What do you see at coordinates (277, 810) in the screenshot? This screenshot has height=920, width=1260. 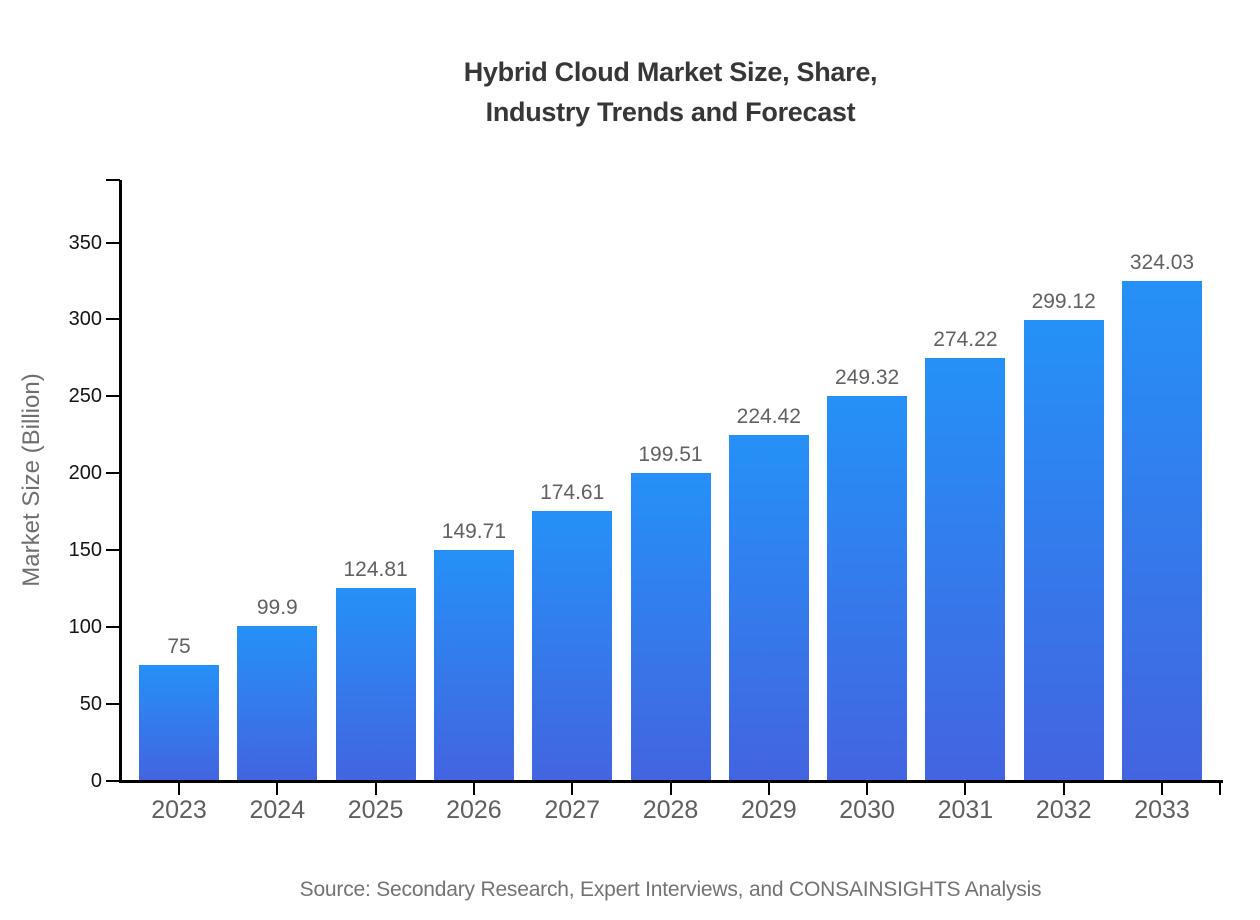 I see `x-tick-label-2024: 2024` at bounding box center [277, 810].